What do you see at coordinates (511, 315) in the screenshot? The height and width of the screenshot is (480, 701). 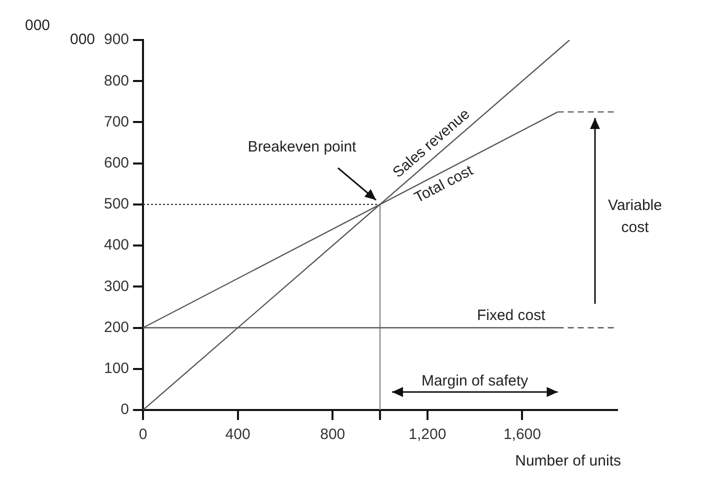 I see `series-label: Fixed cost` at bounding box center [511, 315].